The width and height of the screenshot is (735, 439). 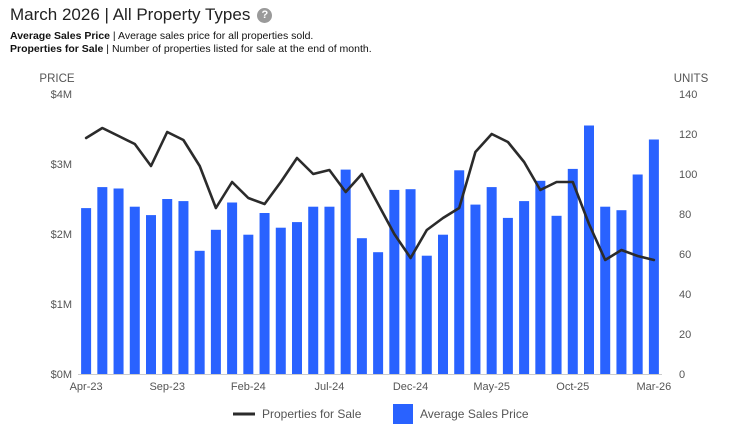 I want to click on x-axis-tick-label: Oct-25, so click(x=572, y=387).